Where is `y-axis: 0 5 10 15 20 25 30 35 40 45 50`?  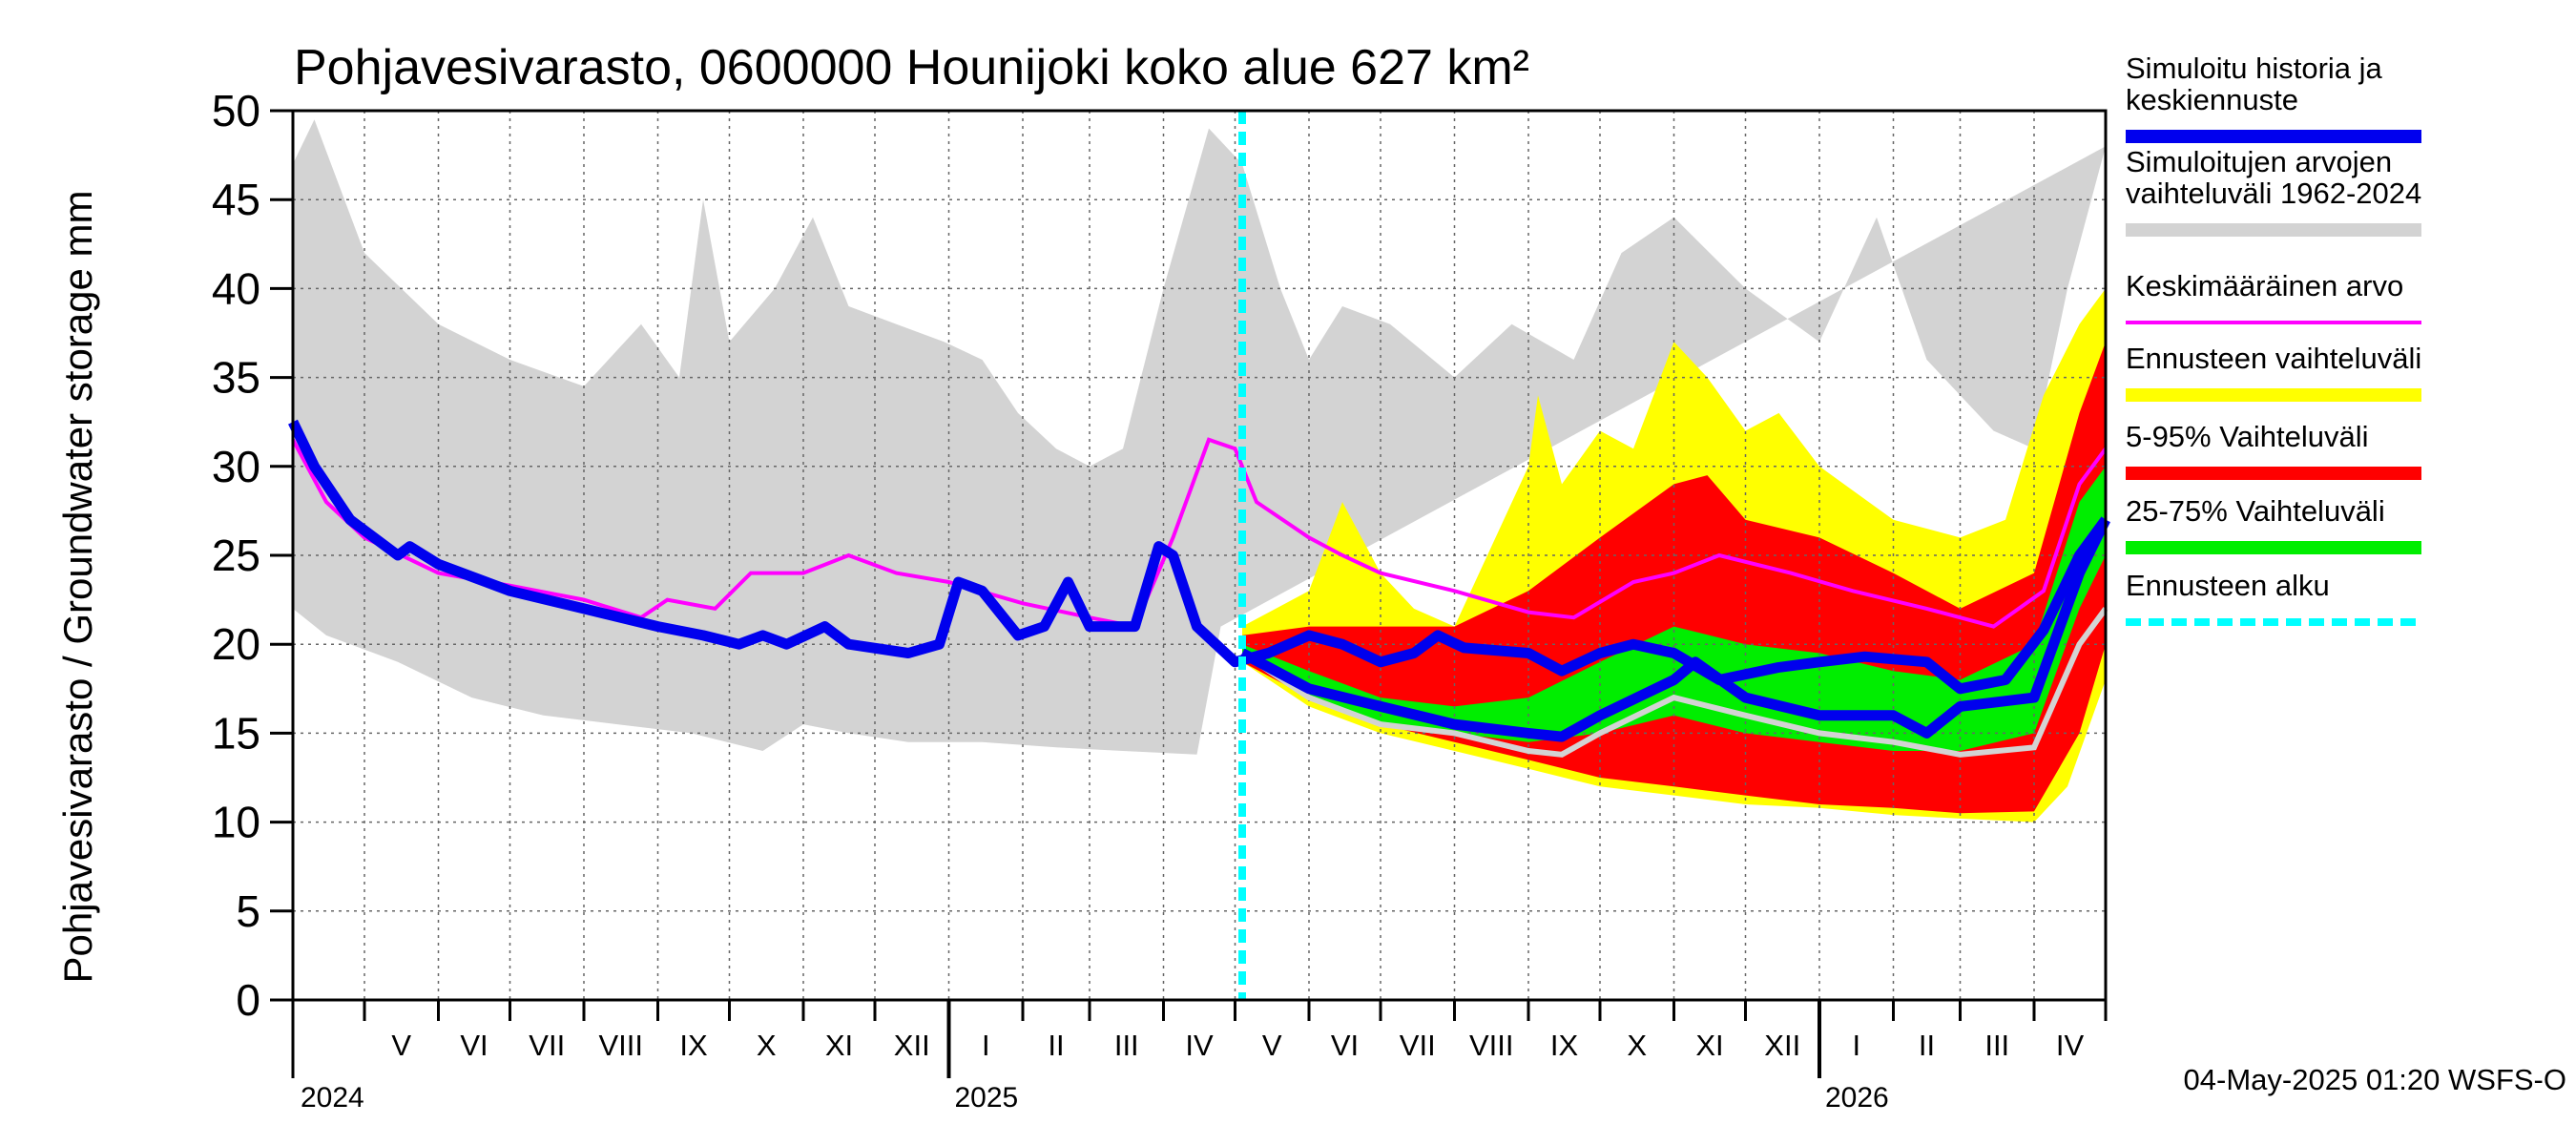 y-axis: 0 5 10 15 20 25 30 35 40 45 50 is located at coordinates (252, 555).